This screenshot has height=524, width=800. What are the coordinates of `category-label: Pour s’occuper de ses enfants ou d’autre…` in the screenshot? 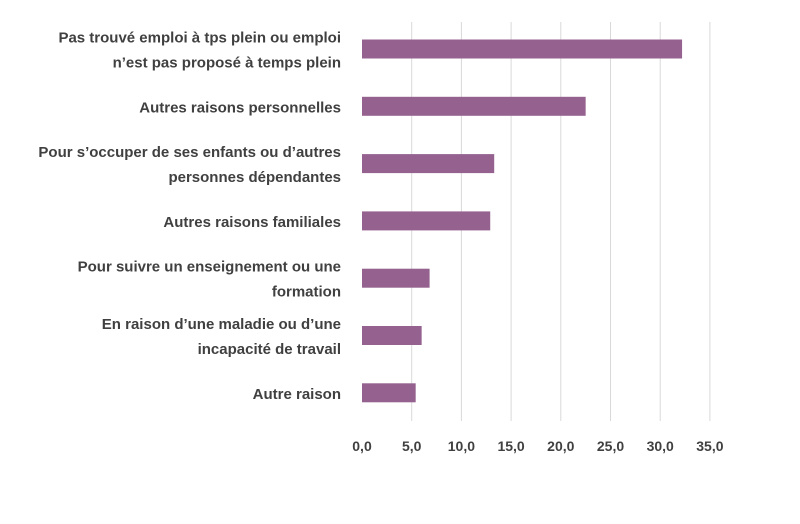 It's located at (189, 152).